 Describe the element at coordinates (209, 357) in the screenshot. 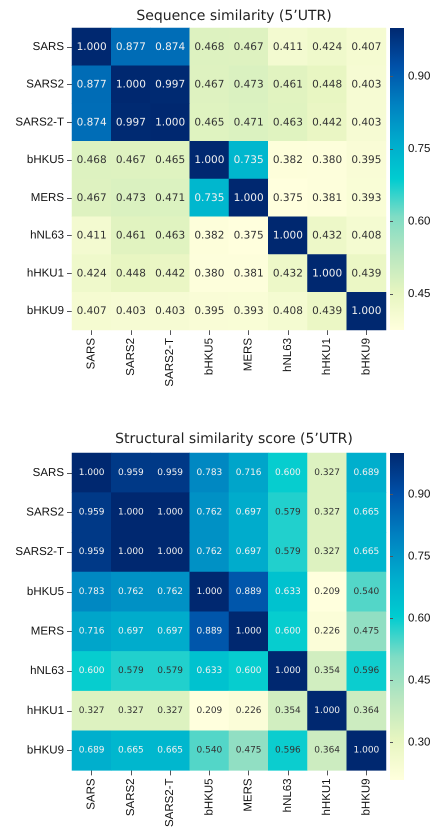

I see `x-tick-label: bHKU5` at that location.